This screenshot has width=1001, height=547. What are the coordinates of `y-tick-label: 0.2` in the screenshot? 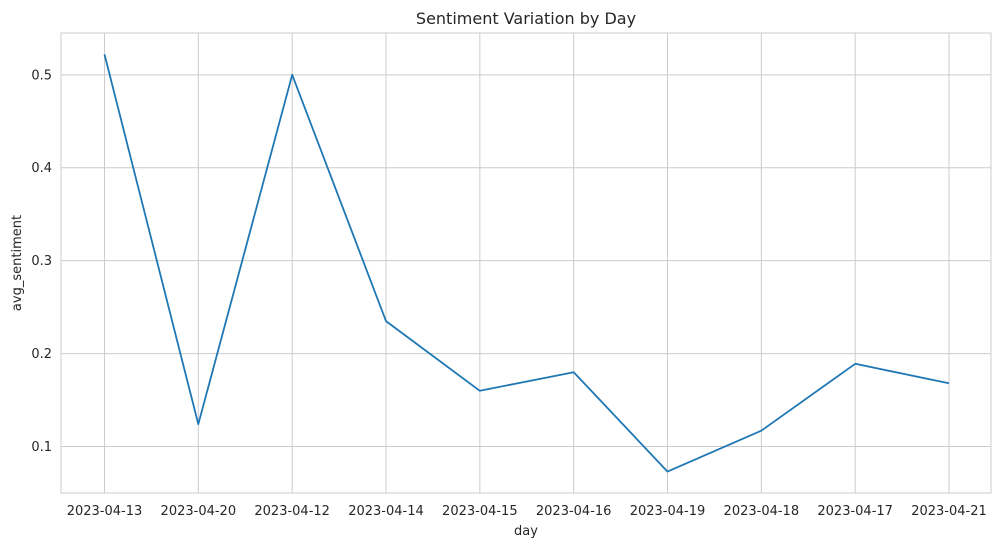 It's located at (41, 354).